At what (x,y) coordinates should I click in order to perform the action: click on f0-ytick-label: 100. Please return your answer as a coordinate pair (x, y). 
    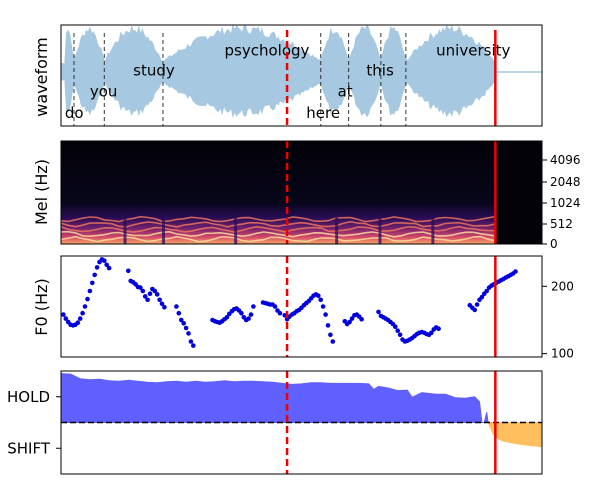
    Looking at the image, I should click on (562, 354).